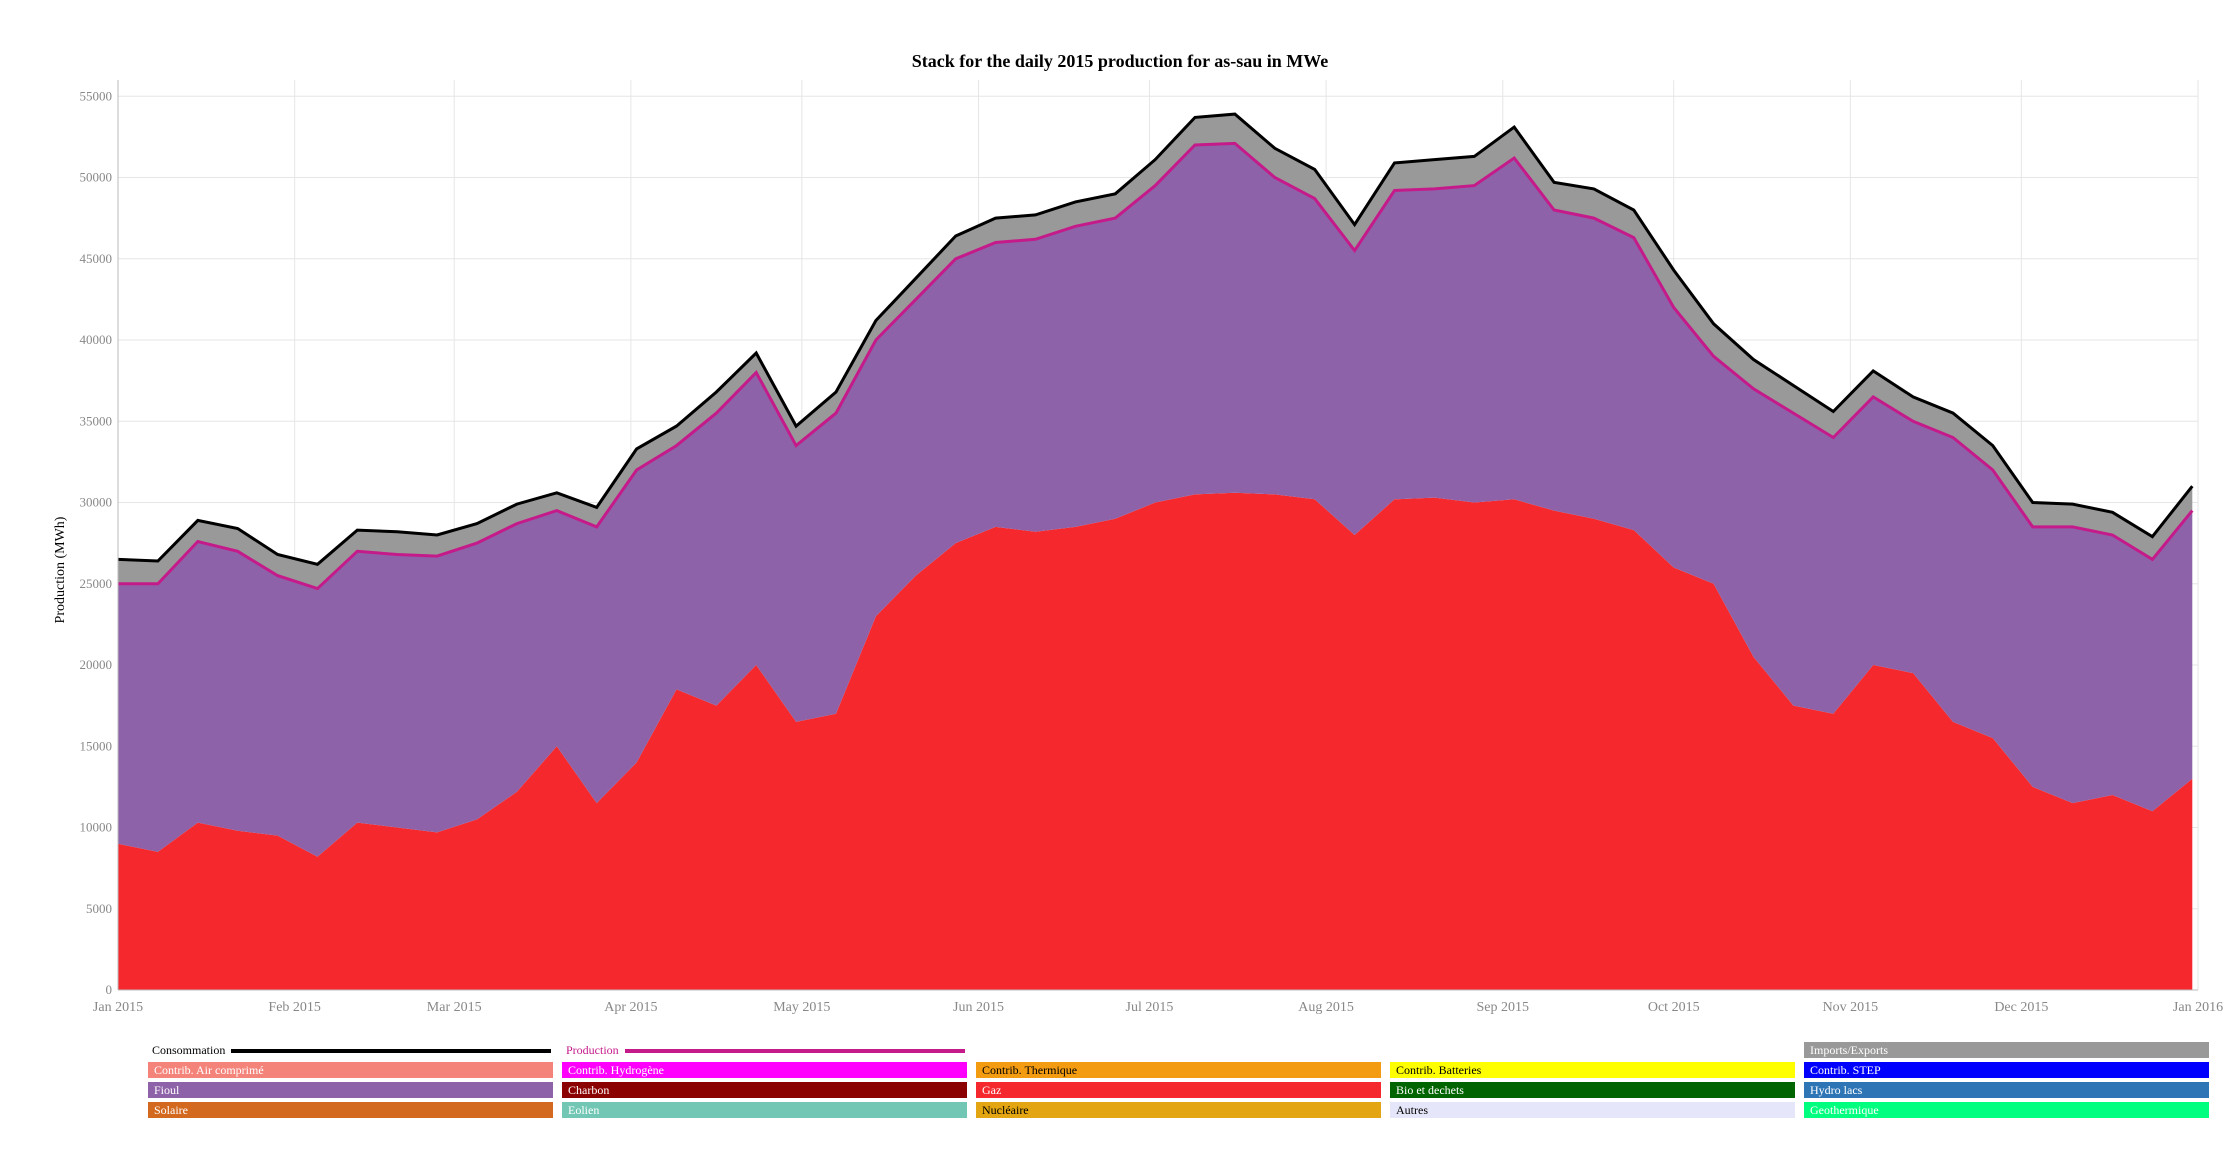  What do you see at coordinates (978, 1007) in the screenshot?
I see `x-tick-label: Jun 2015` at bounding box center [978, 1007].